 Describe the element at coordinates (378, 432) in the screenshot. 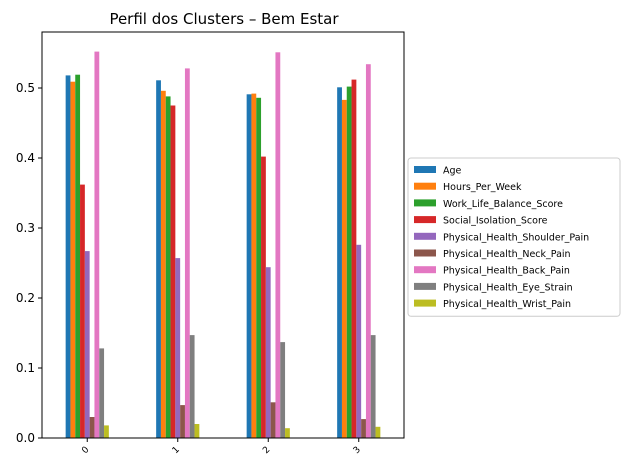

I see `bar-cluster-3-physical-health-wrist-pain` at that location.